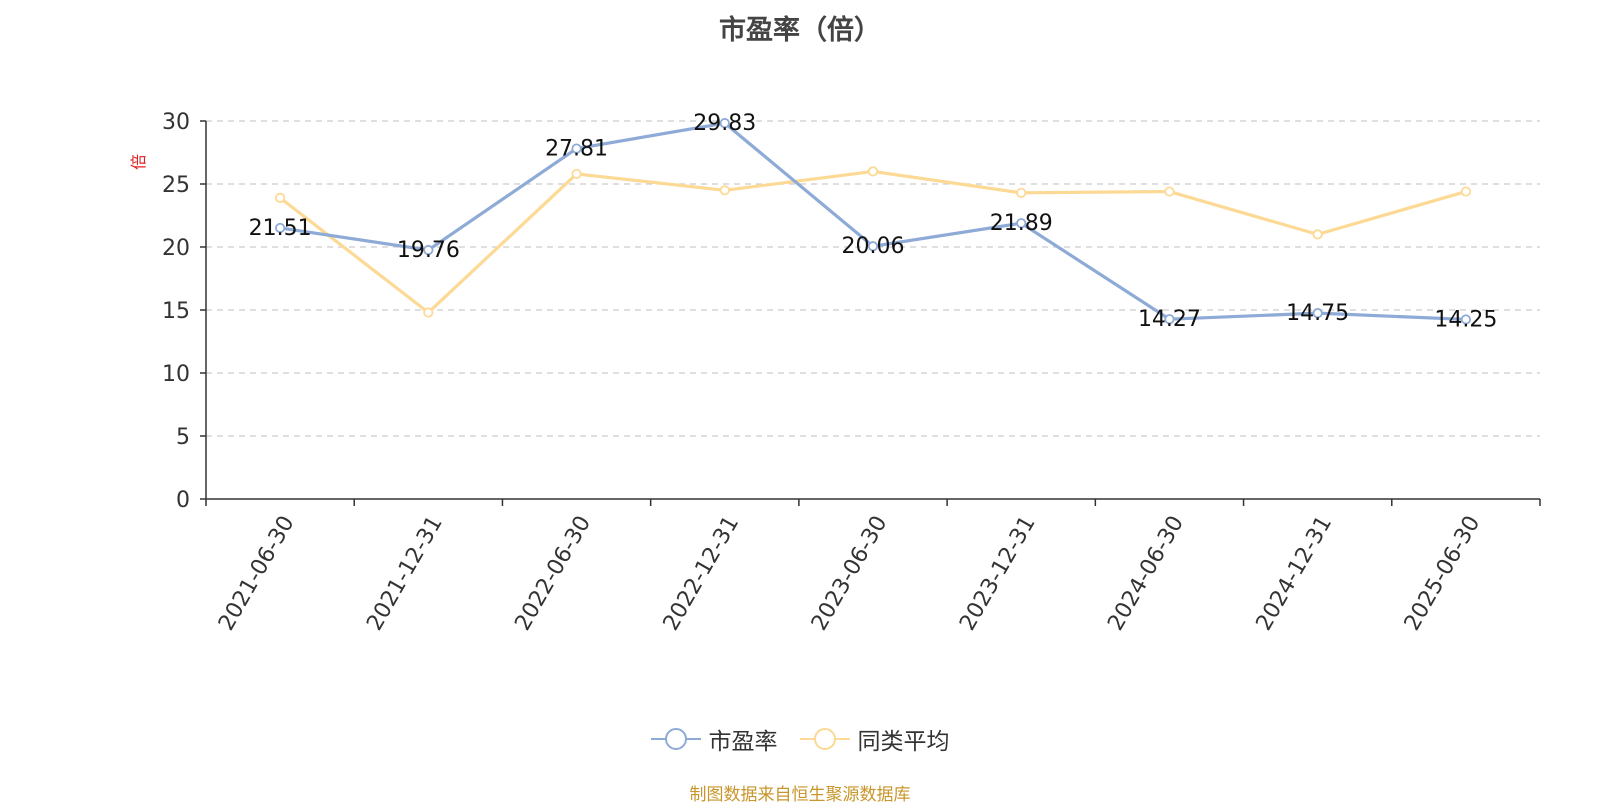 Image resolution: width=1600 pixels, height=805 pixels. I want to click on legend-item-average: 同类平均, so click(874, 739).